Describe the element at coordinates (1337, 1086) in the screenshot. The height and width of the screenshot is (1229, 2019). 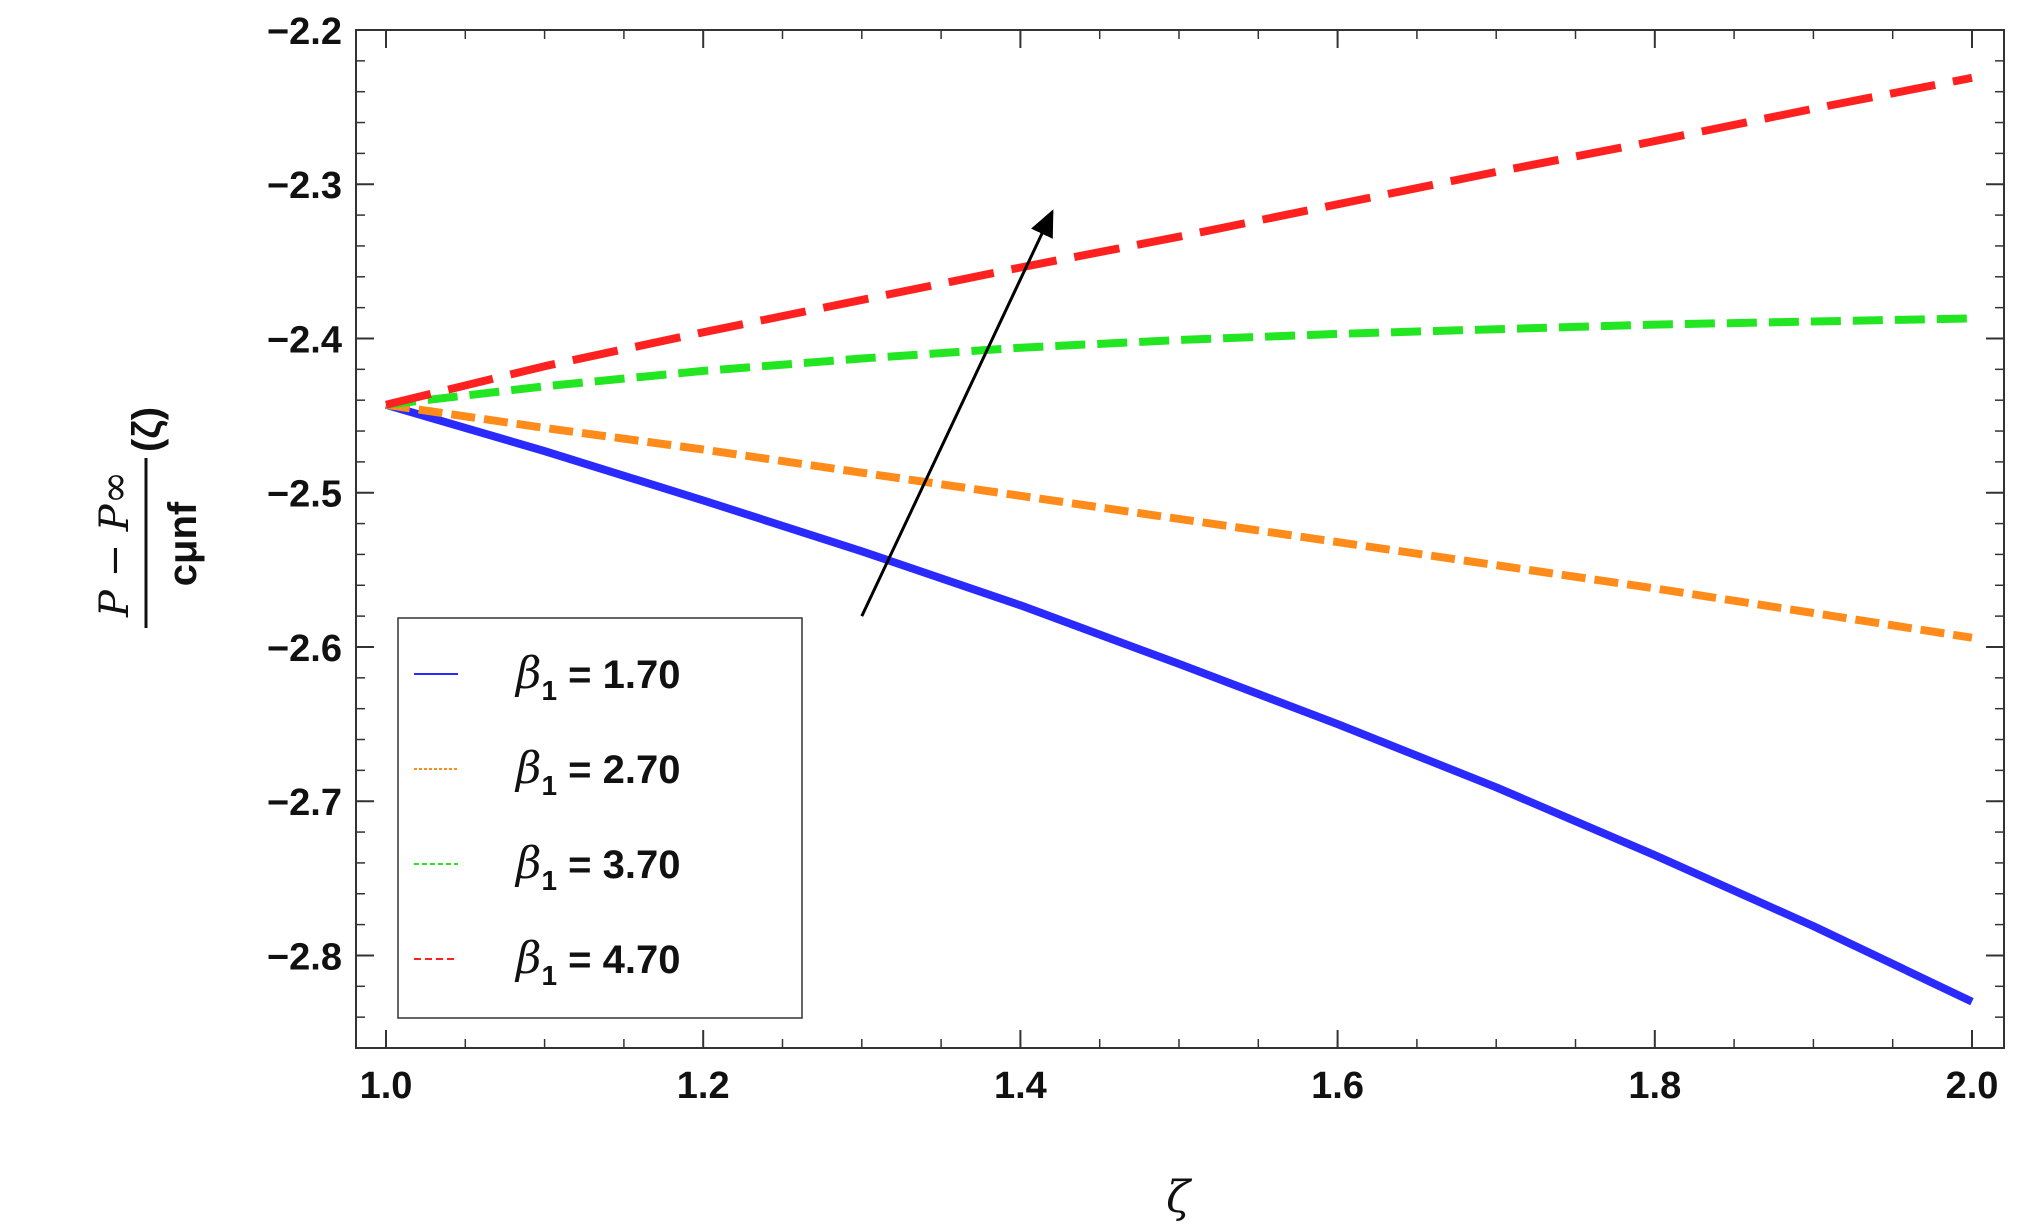
I see `x-tick-label: 1.6` at that location.